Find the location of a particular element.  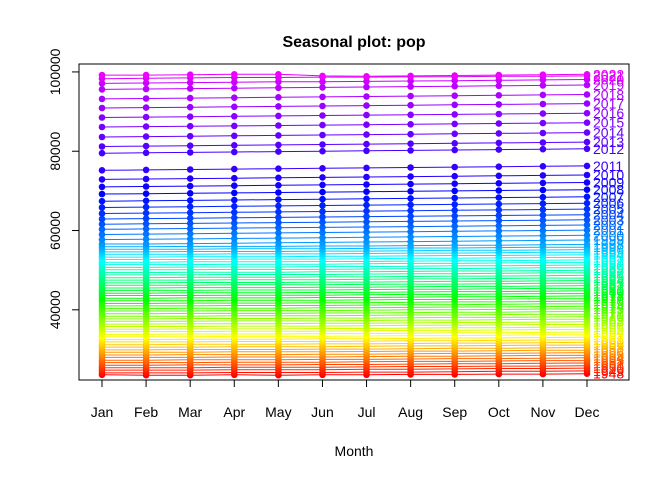

series-line-1955 is located at coordinates (344, 356).